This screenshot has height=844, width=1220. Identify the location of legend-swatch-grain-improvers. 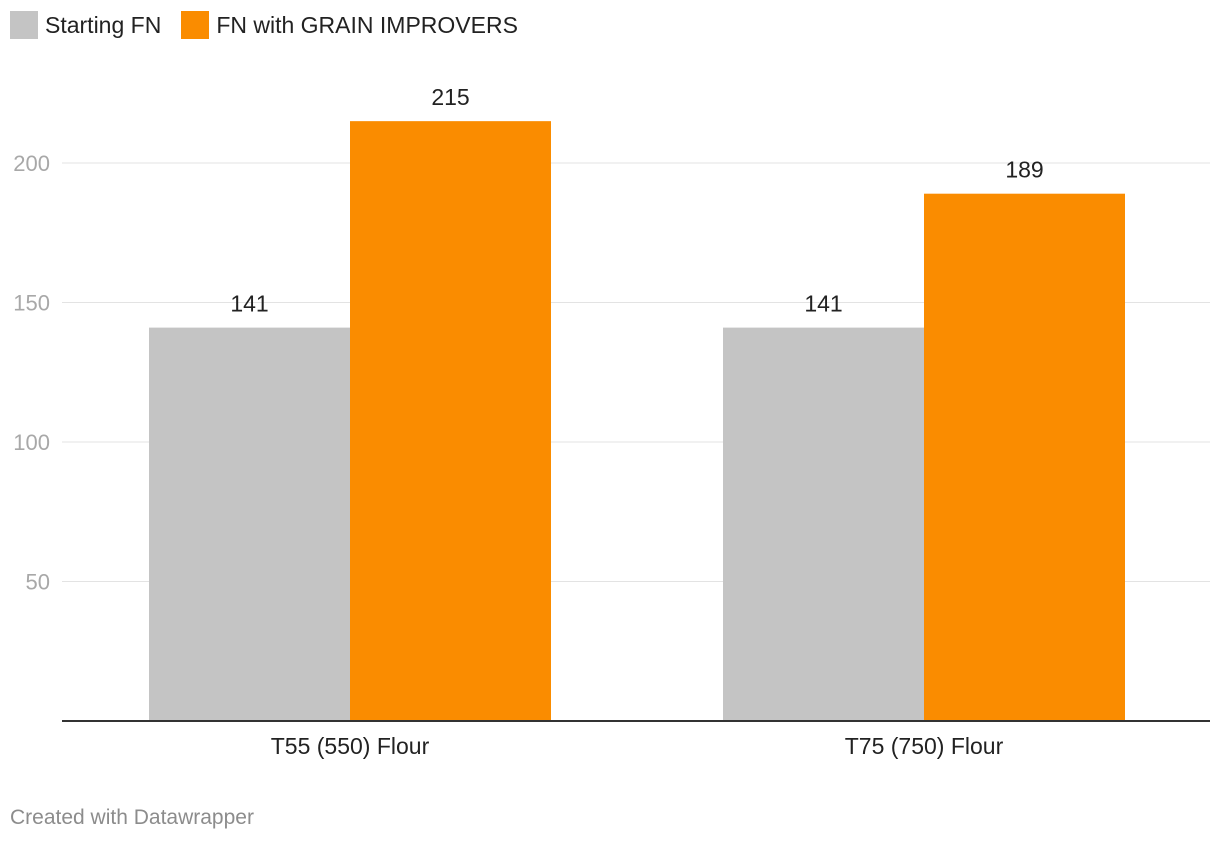
(195, 25).